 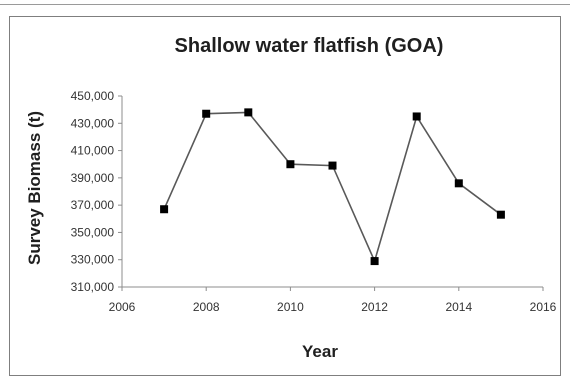 What do you see at coordinates (93, 123) in the screenshot?
I see `y-tick-label: 430,000` at bounding box center [93, 123].